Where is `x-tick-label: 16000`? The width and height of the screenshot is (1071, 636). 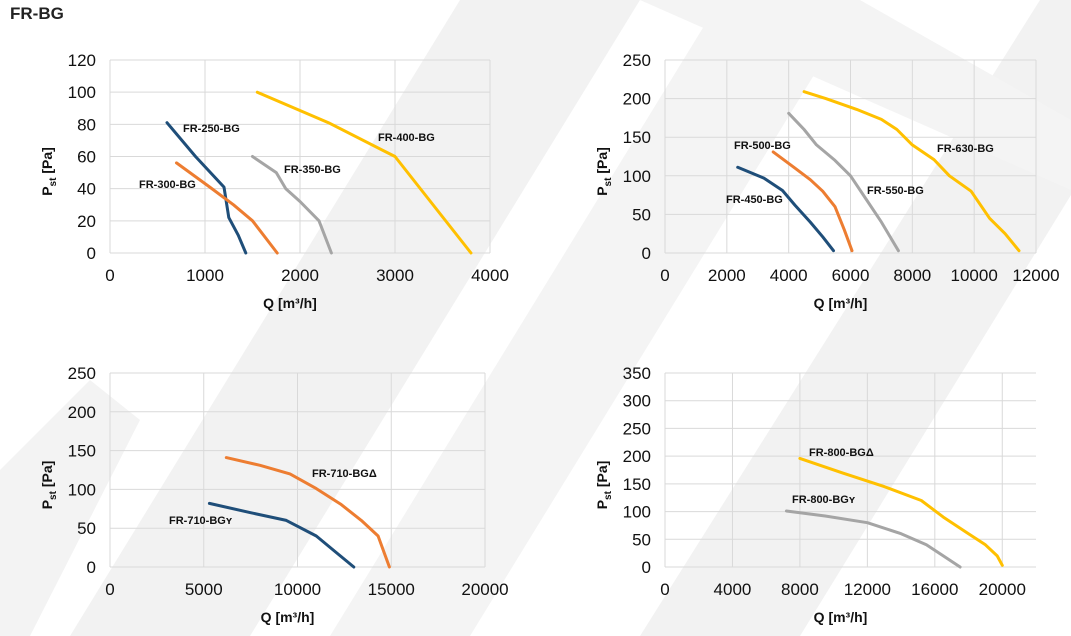 x-tick-label: 16000 is located at coordinates (934, 589).